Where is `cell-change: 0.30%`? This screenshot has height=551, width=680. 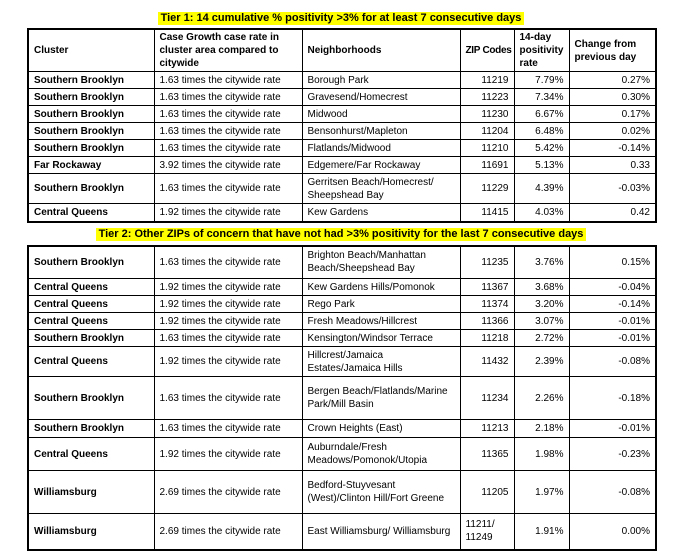 cell-change: 0.30% is located at coordinates (612, 97).